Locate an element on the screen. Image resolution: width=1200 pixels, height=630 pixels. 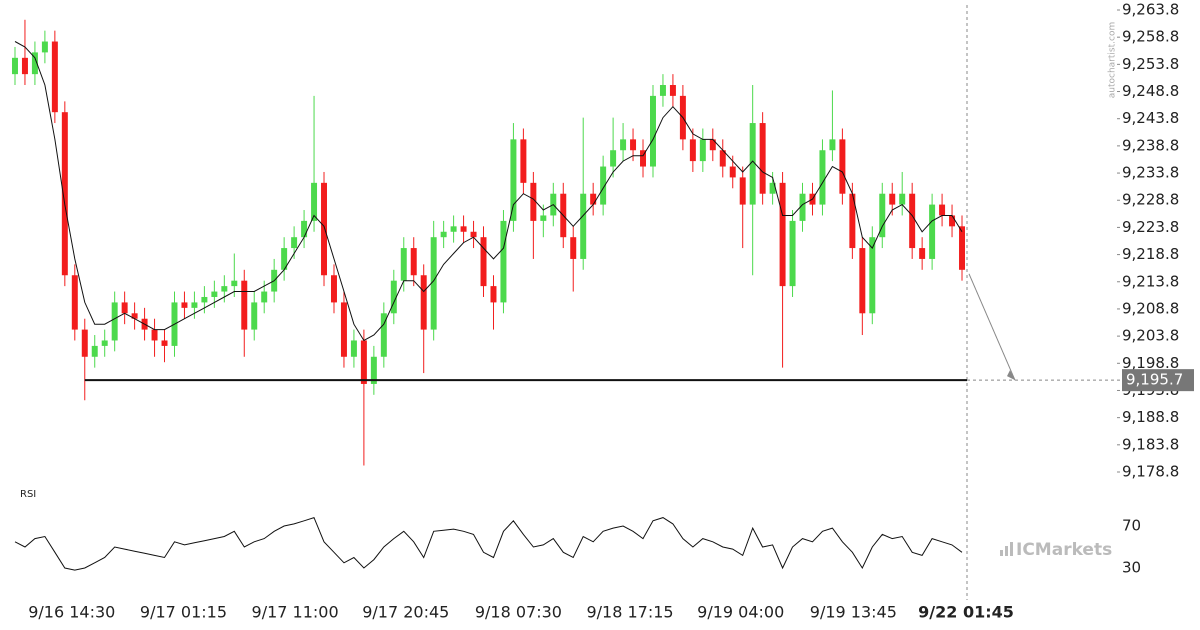
logo-bar is located at coordinates (1006, 551).